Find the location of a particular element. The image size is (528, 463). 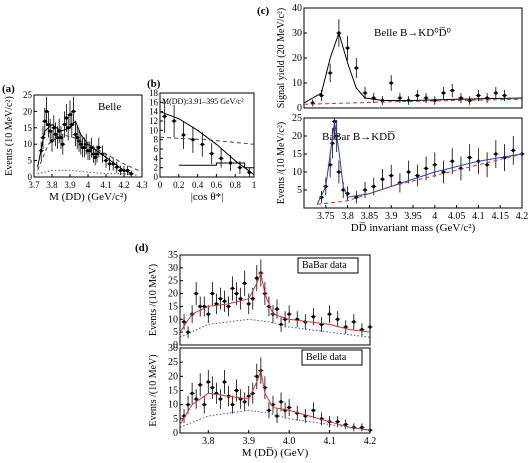

panel-annotation: Belle B→KD⁰D̅⁰ is located at coordinates (413, 33).